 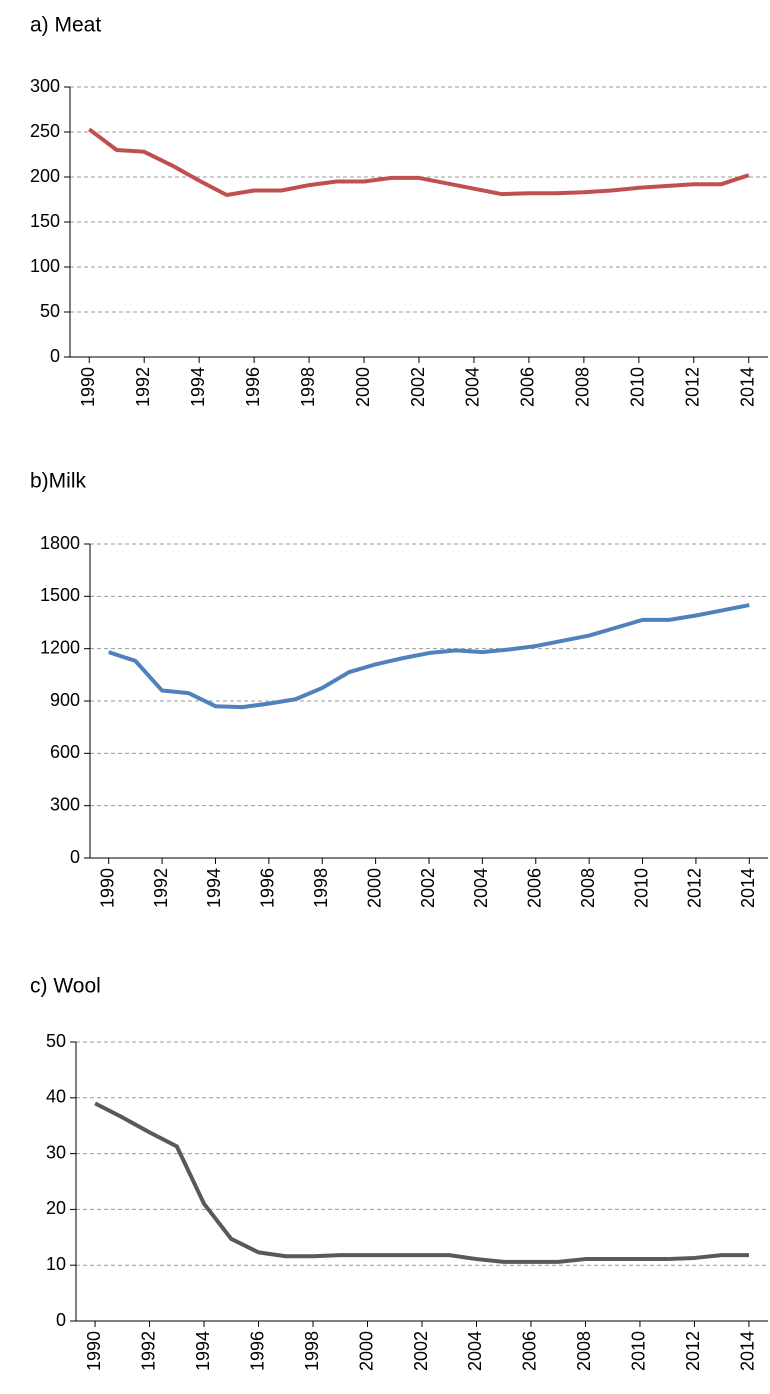 I want to click on y-tick-label: 30, so click(x=56, y=1152).